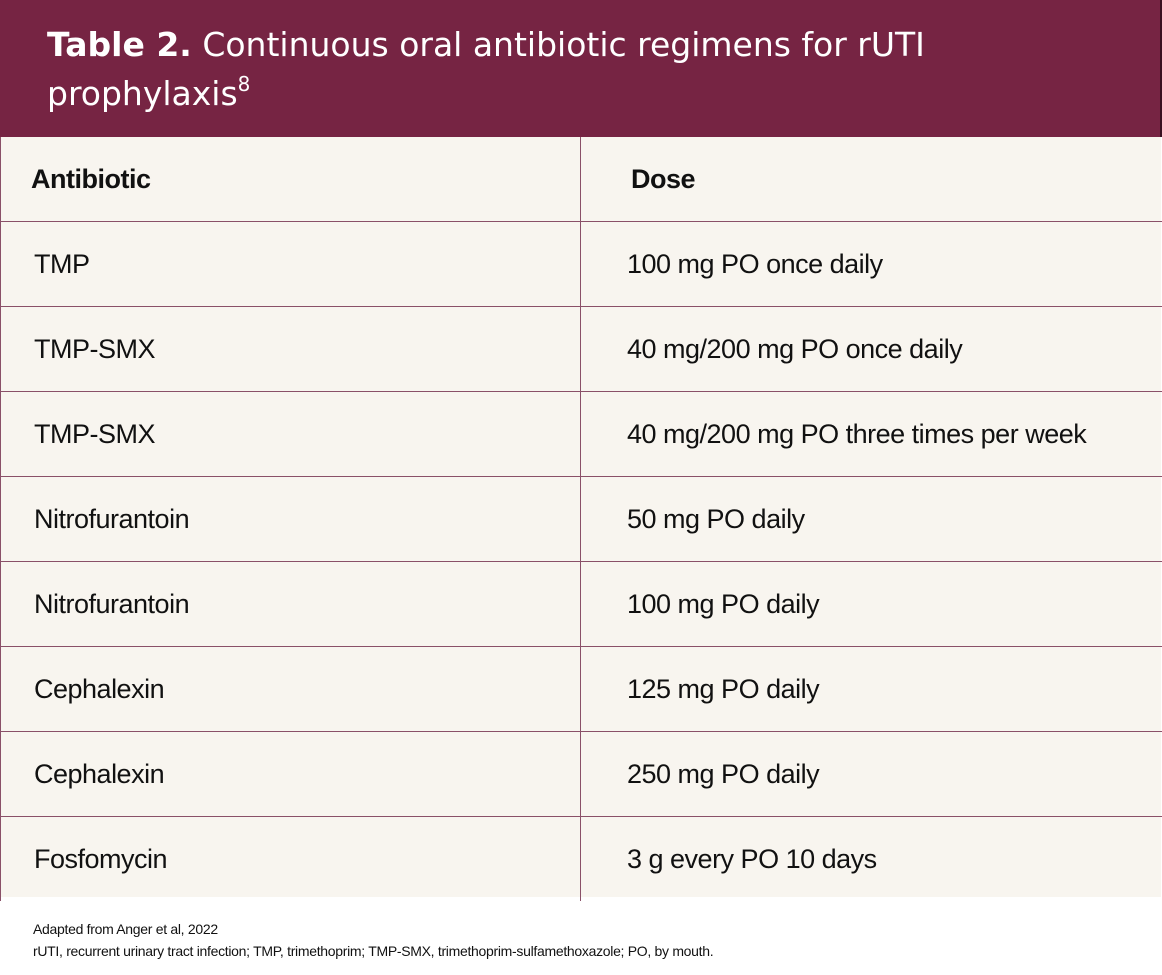  I want to click on column-header-antibiotic: Antibiotic, so click(290, 179).